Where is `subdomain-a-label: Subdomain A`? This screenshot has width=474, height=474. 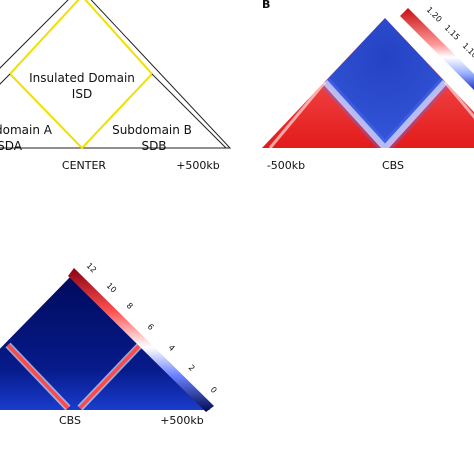
subdomain-a-label: Subdomain A is located at coordinates (26, 130).